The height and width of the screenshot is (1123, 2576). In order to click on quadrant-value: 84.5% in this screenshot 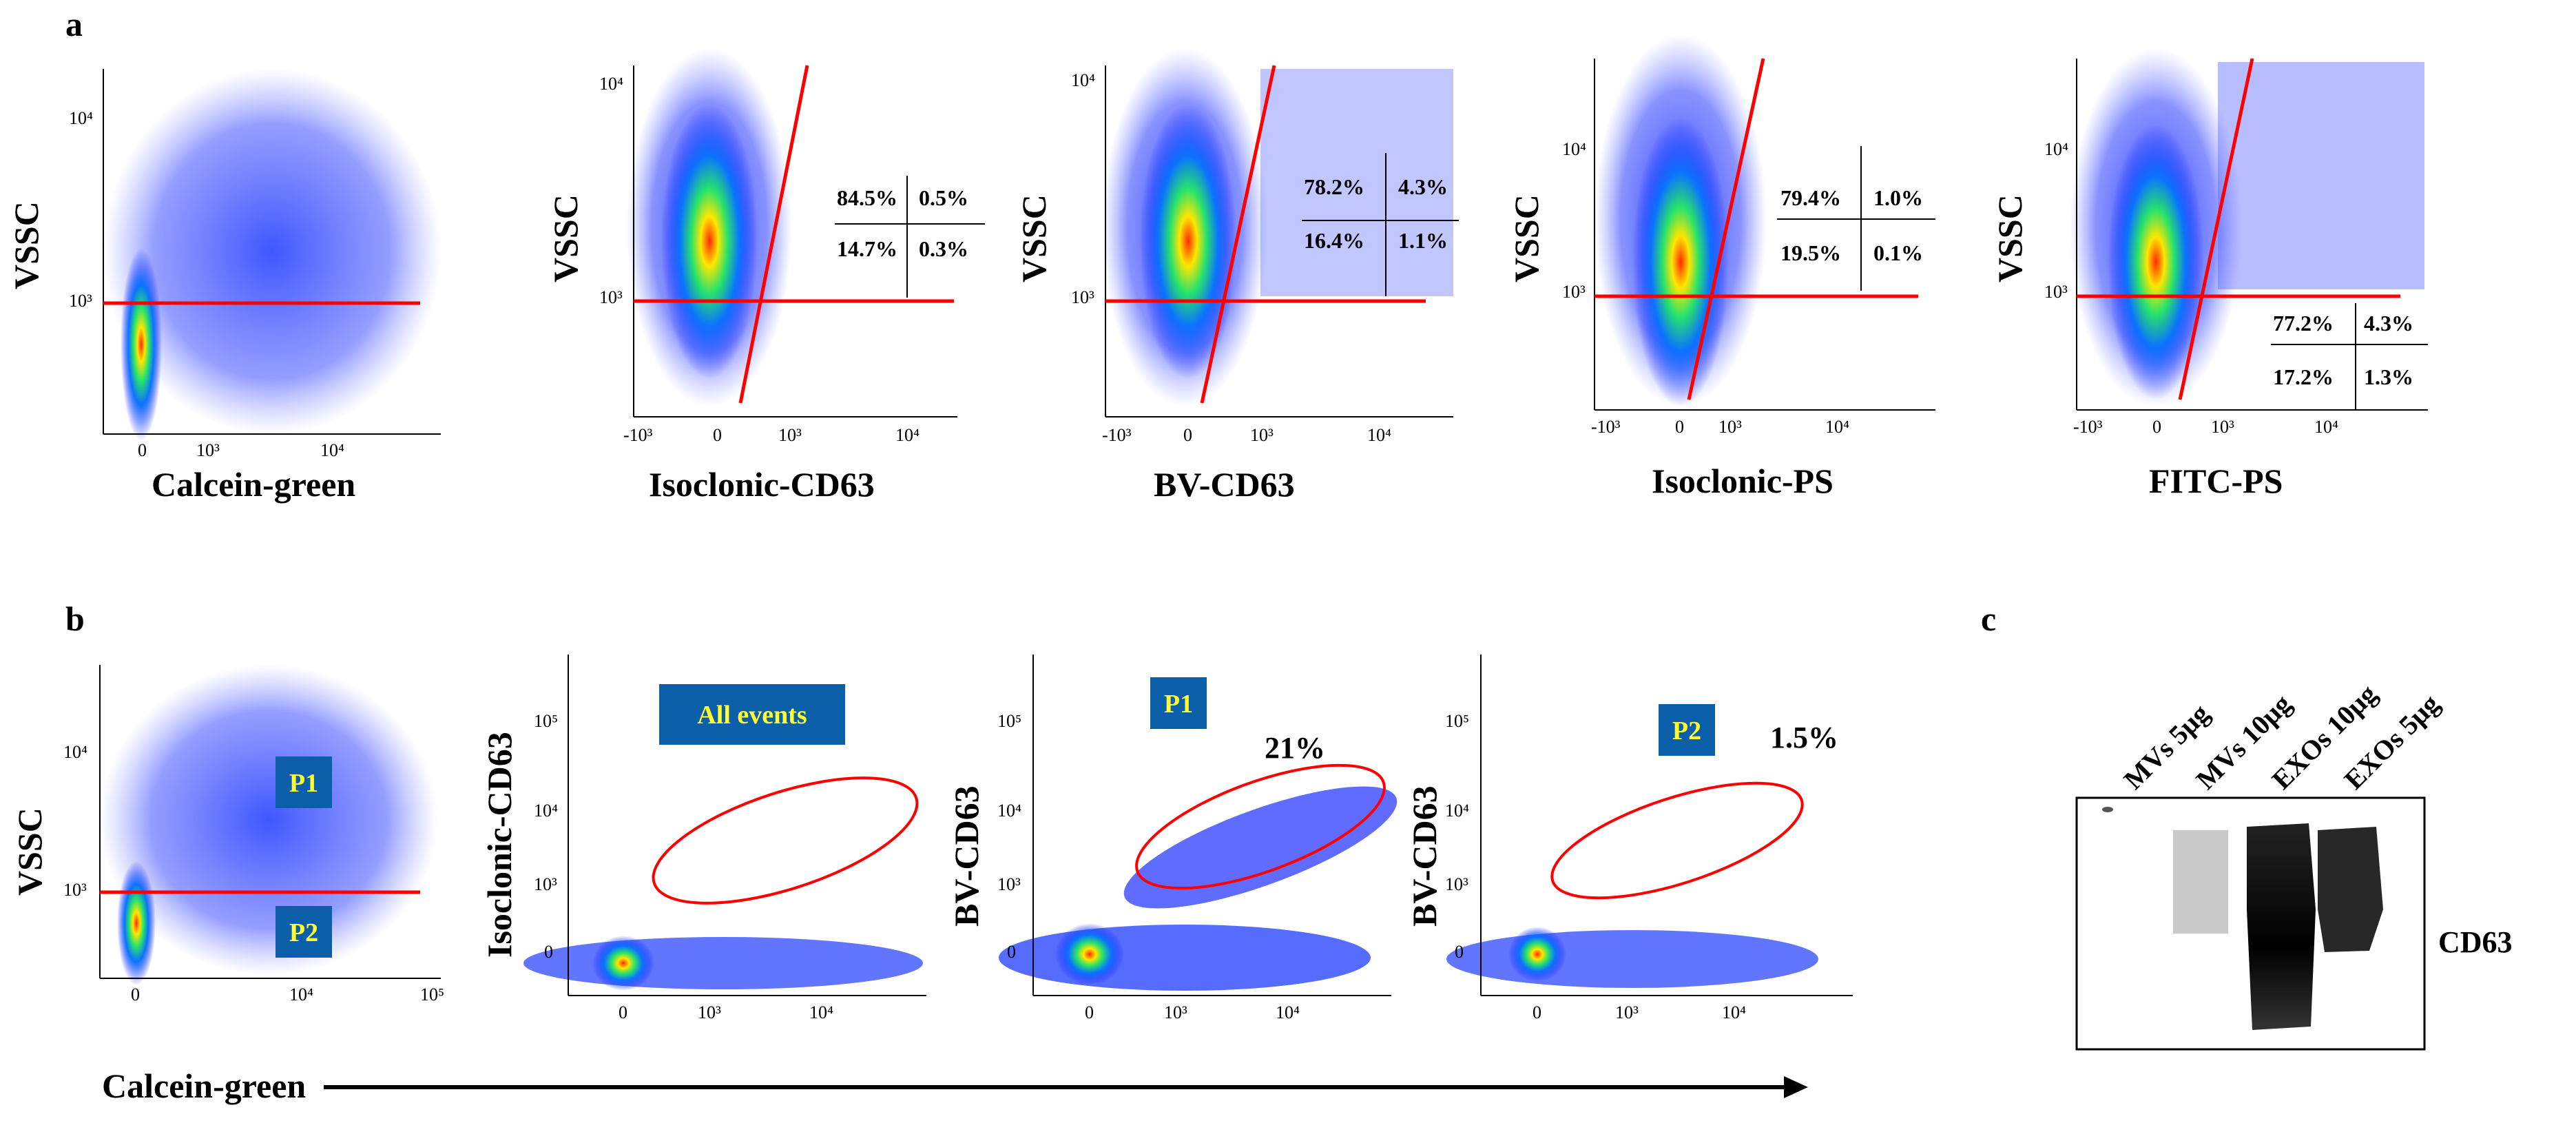, I will do `click(867, 197)`.